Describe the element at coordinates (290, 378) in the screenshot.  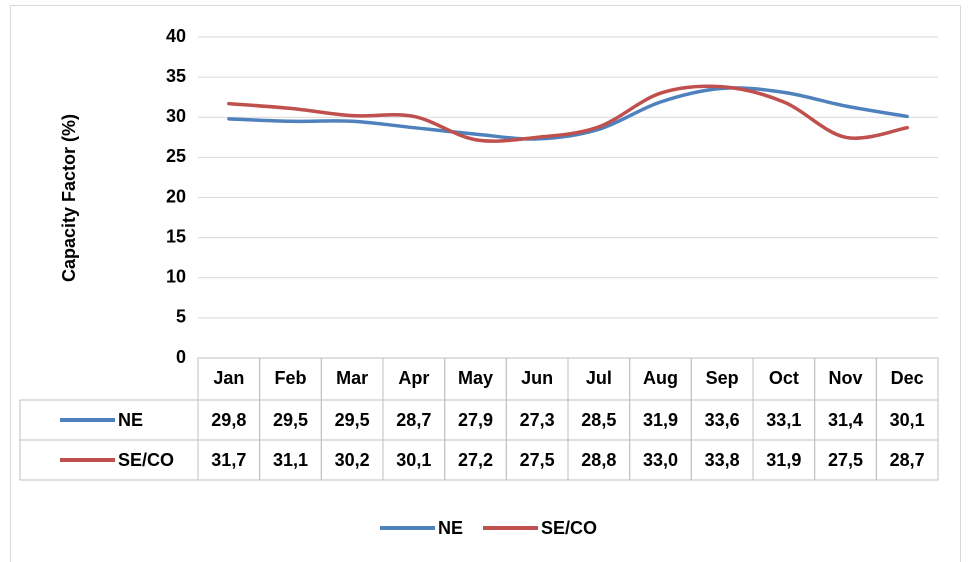
I see `x-tick-label: Feb` at that location.